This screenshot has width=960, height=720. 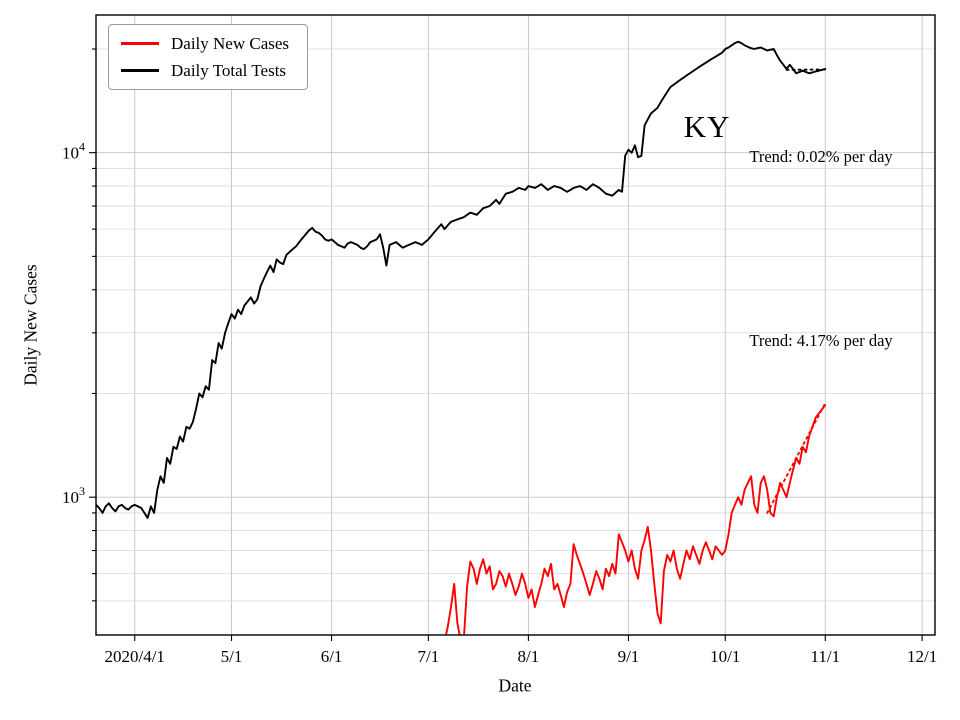 I want to click on x-tick-label: 11/1, so click(x=825, y=656).